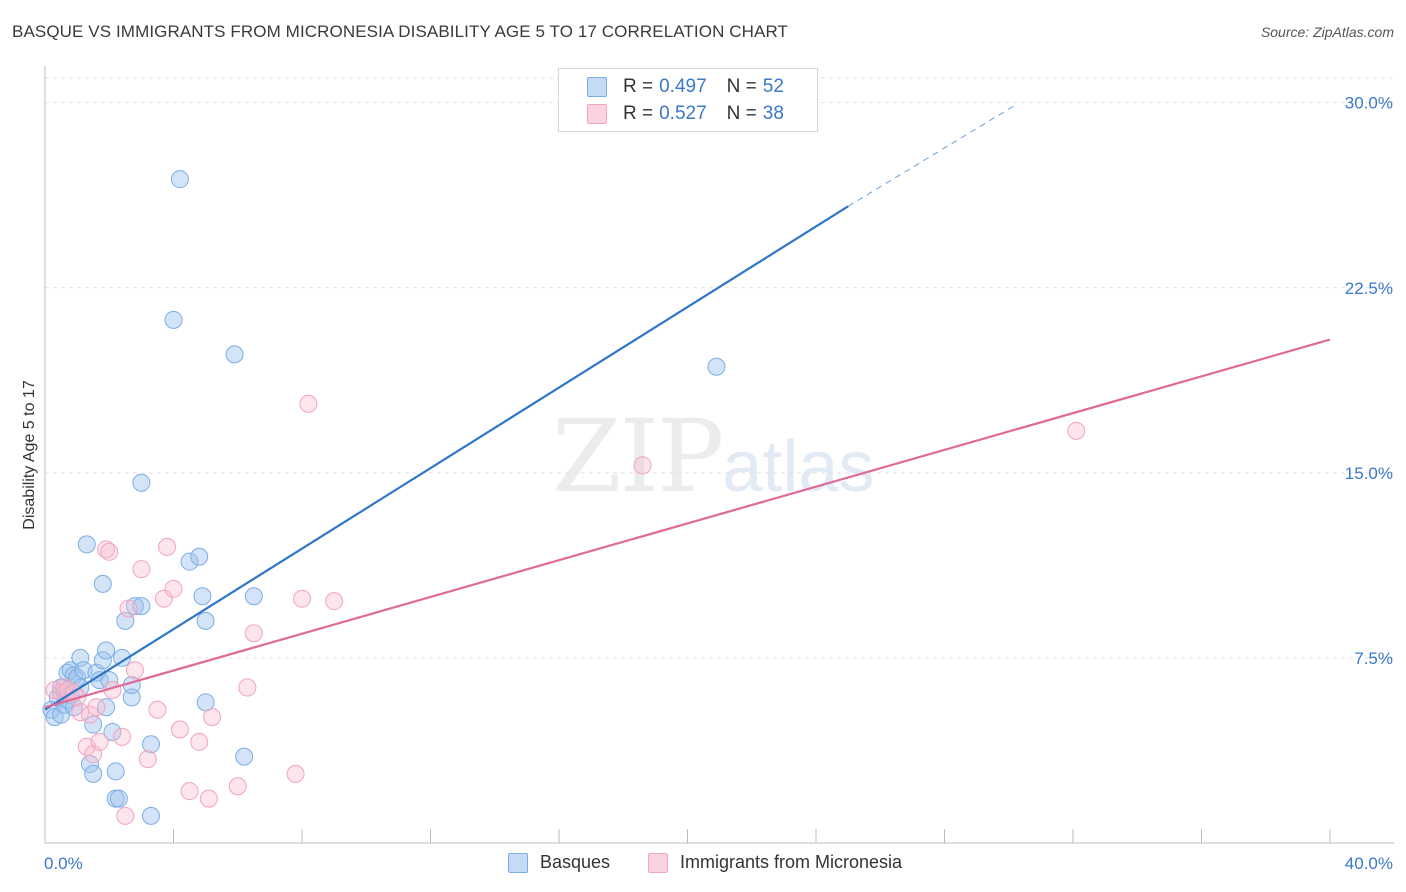 The image size is (1406, 892). What do you see at coordinates (931, 155) in the screenshot?
I see `basques-trendline-extension` at bounding box center [931, 155].